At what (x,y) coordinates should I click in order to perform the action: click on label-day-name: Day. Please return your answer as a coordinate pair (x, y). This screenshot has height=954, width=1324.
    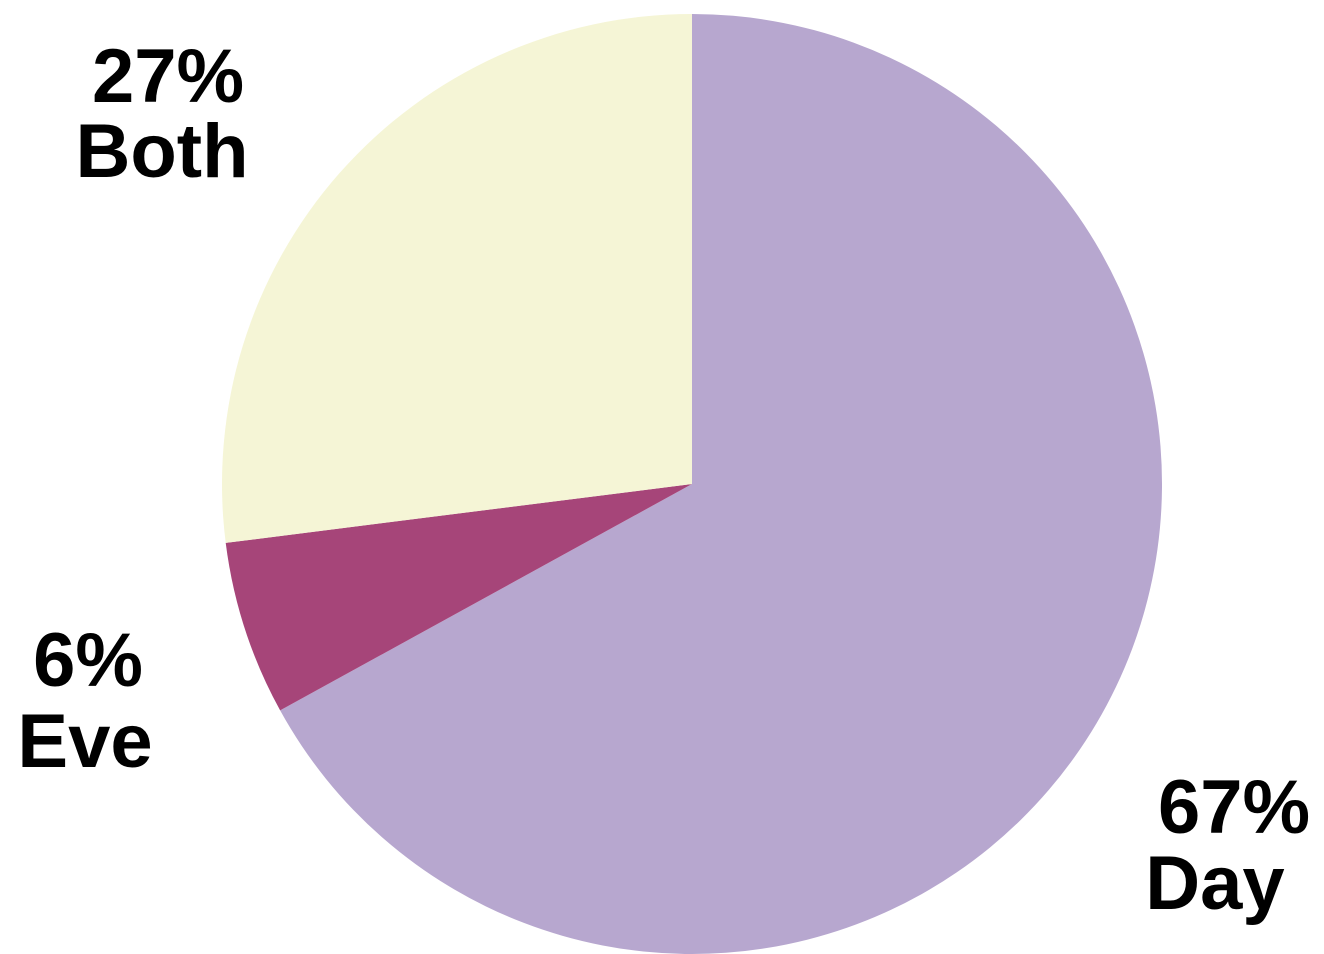
    Looking at the image, I should click on (1214, 883).